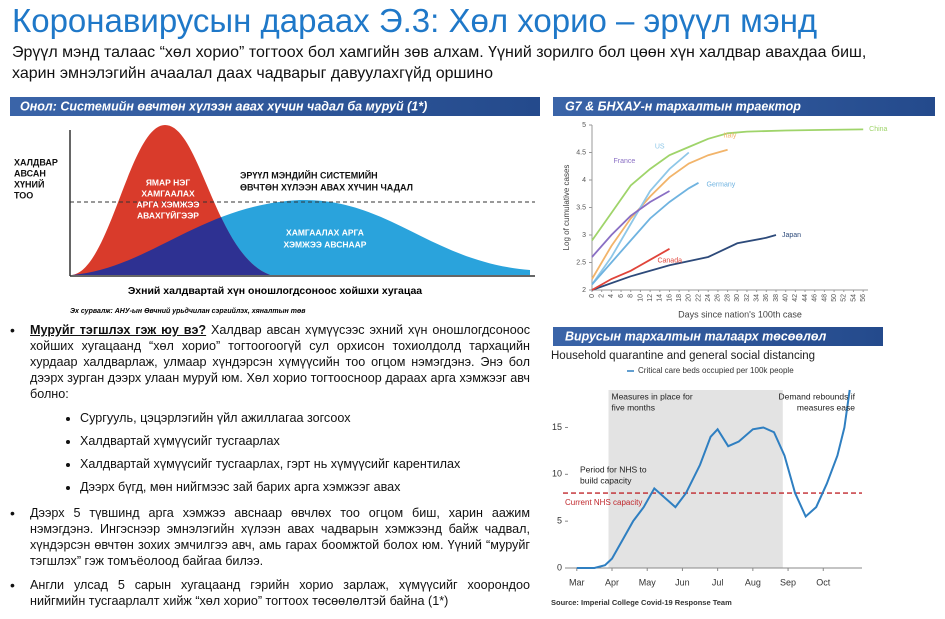 The width and height of the screenshot is (945, 619). What do you see at coordinates (727, 298) in the screenshot?
I see `x-tick-label: 28` at bounding box center [727, 298].